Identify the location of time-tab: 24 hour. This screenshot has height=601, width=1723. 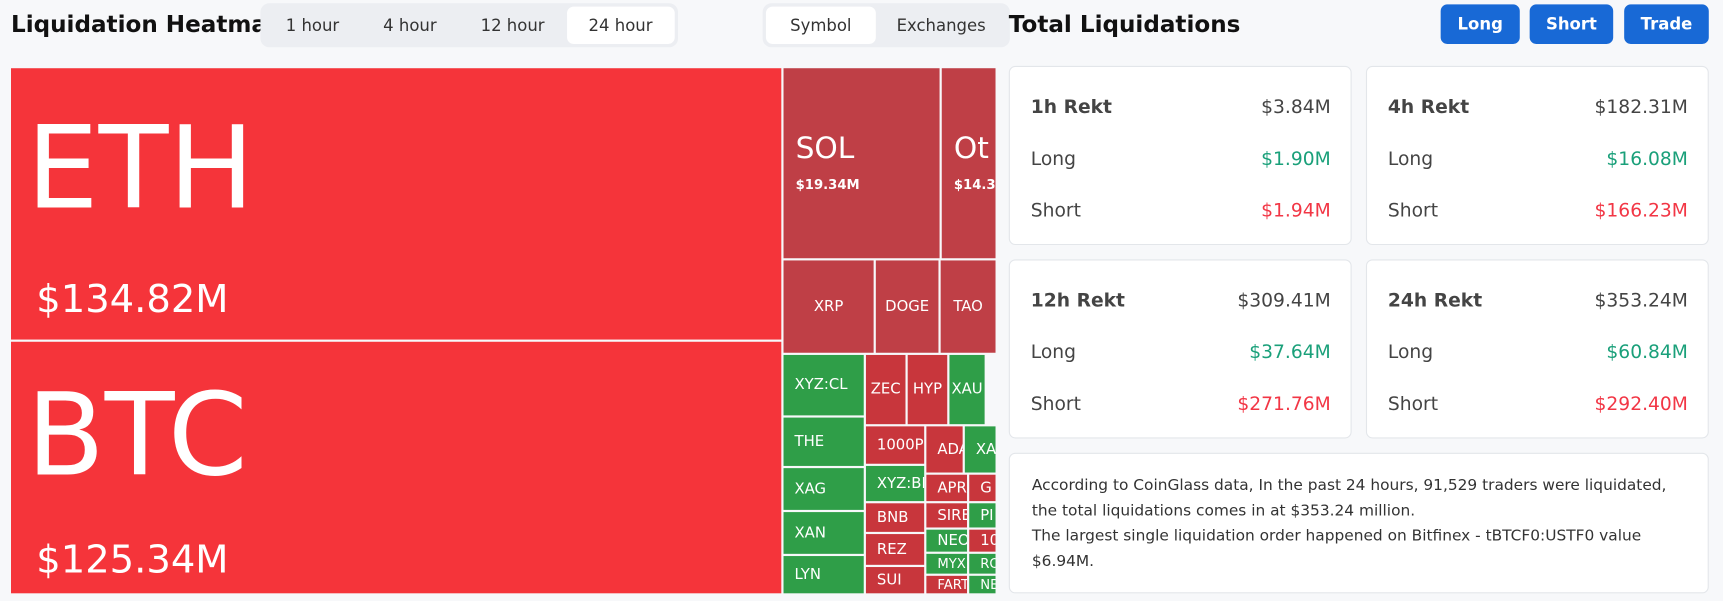
(620, 25).